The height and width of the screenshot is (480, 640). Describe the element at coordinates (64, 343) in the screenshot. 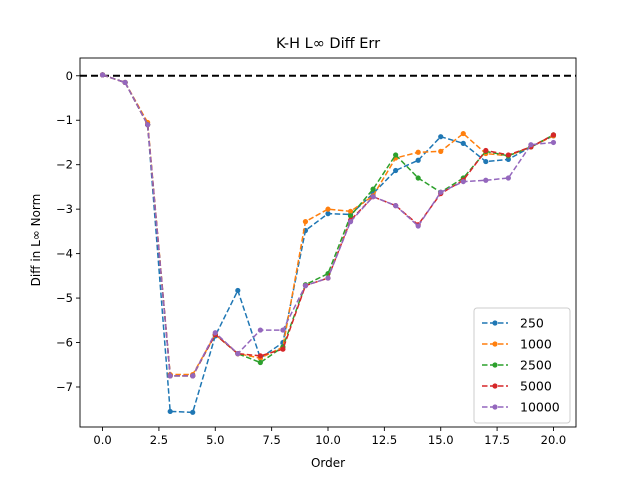

I see `y-tick-label: −6` at that location.